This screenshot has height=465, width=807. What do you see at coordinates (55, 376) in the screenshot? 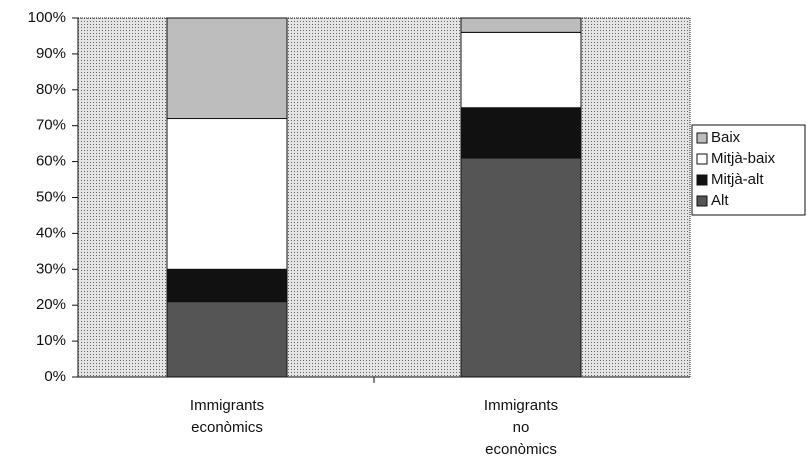
I see `y-tick-label: 0%` at bounding box center [55, 376].